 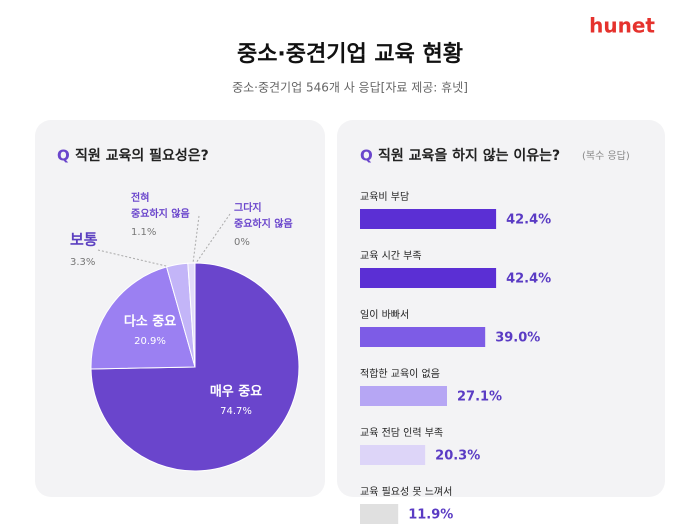 What do you see at coordinates (142, 155) in the screenshot?
I see `card-title: 직원 교육의 필요성은?` at bounding box center [142, 155].